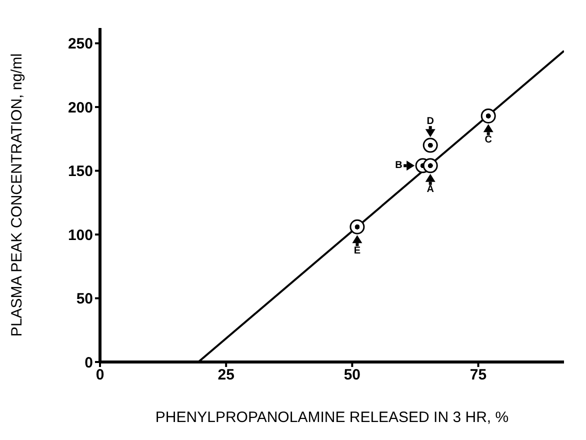  Describe the element at coordinates (80, 107) in the screenshot. I see `y-tick-label: 200` at that location.